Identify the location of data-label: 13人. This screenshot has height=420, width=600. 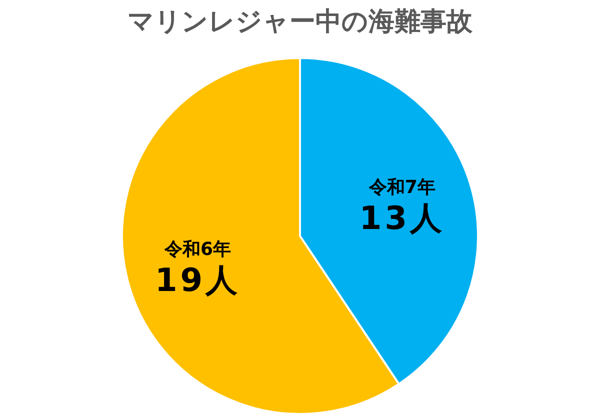
(402, 218).